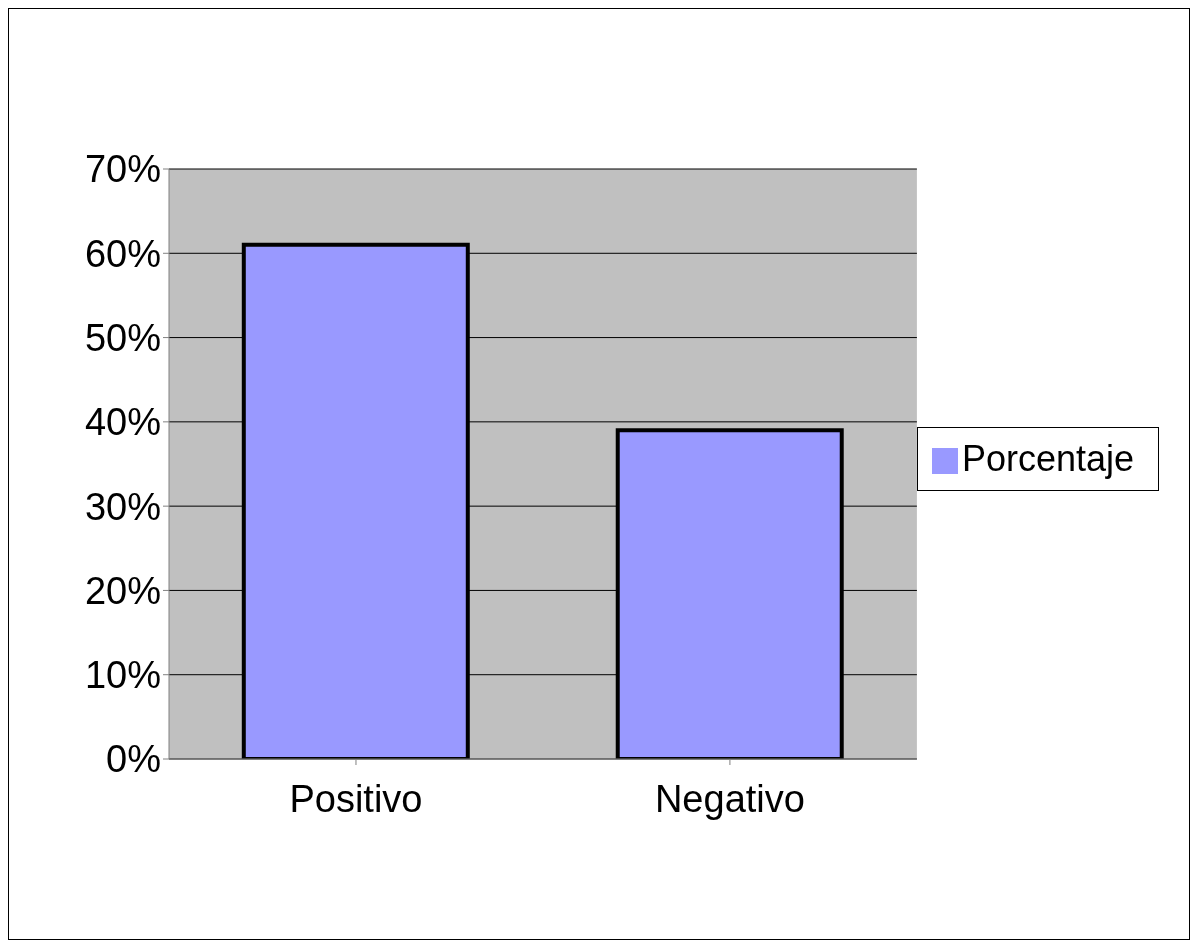  Describe the element at coordinates (122, 338) in the screenshot. I see `y-tick-label: 50%` at that location.